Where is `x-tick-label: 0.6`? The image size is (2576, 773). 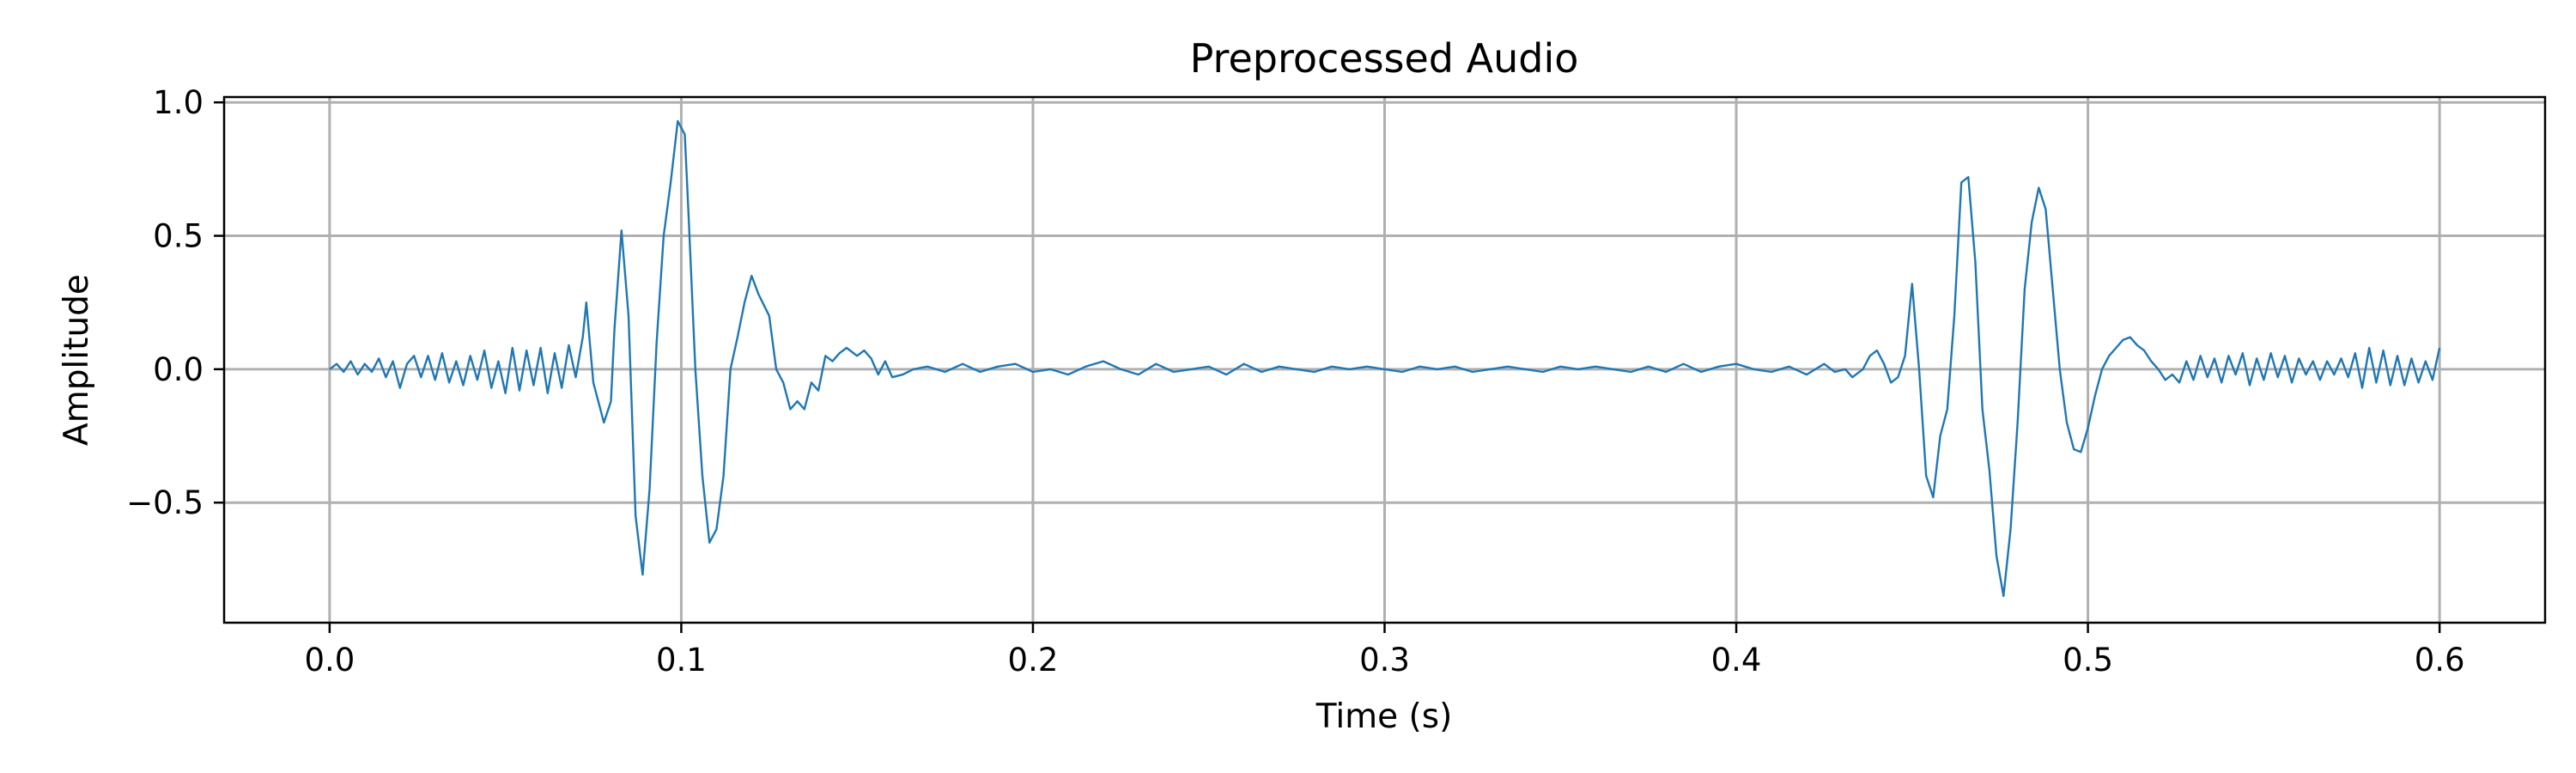 x-tick-label: 0.6 is located at coordinates (2440, 660).